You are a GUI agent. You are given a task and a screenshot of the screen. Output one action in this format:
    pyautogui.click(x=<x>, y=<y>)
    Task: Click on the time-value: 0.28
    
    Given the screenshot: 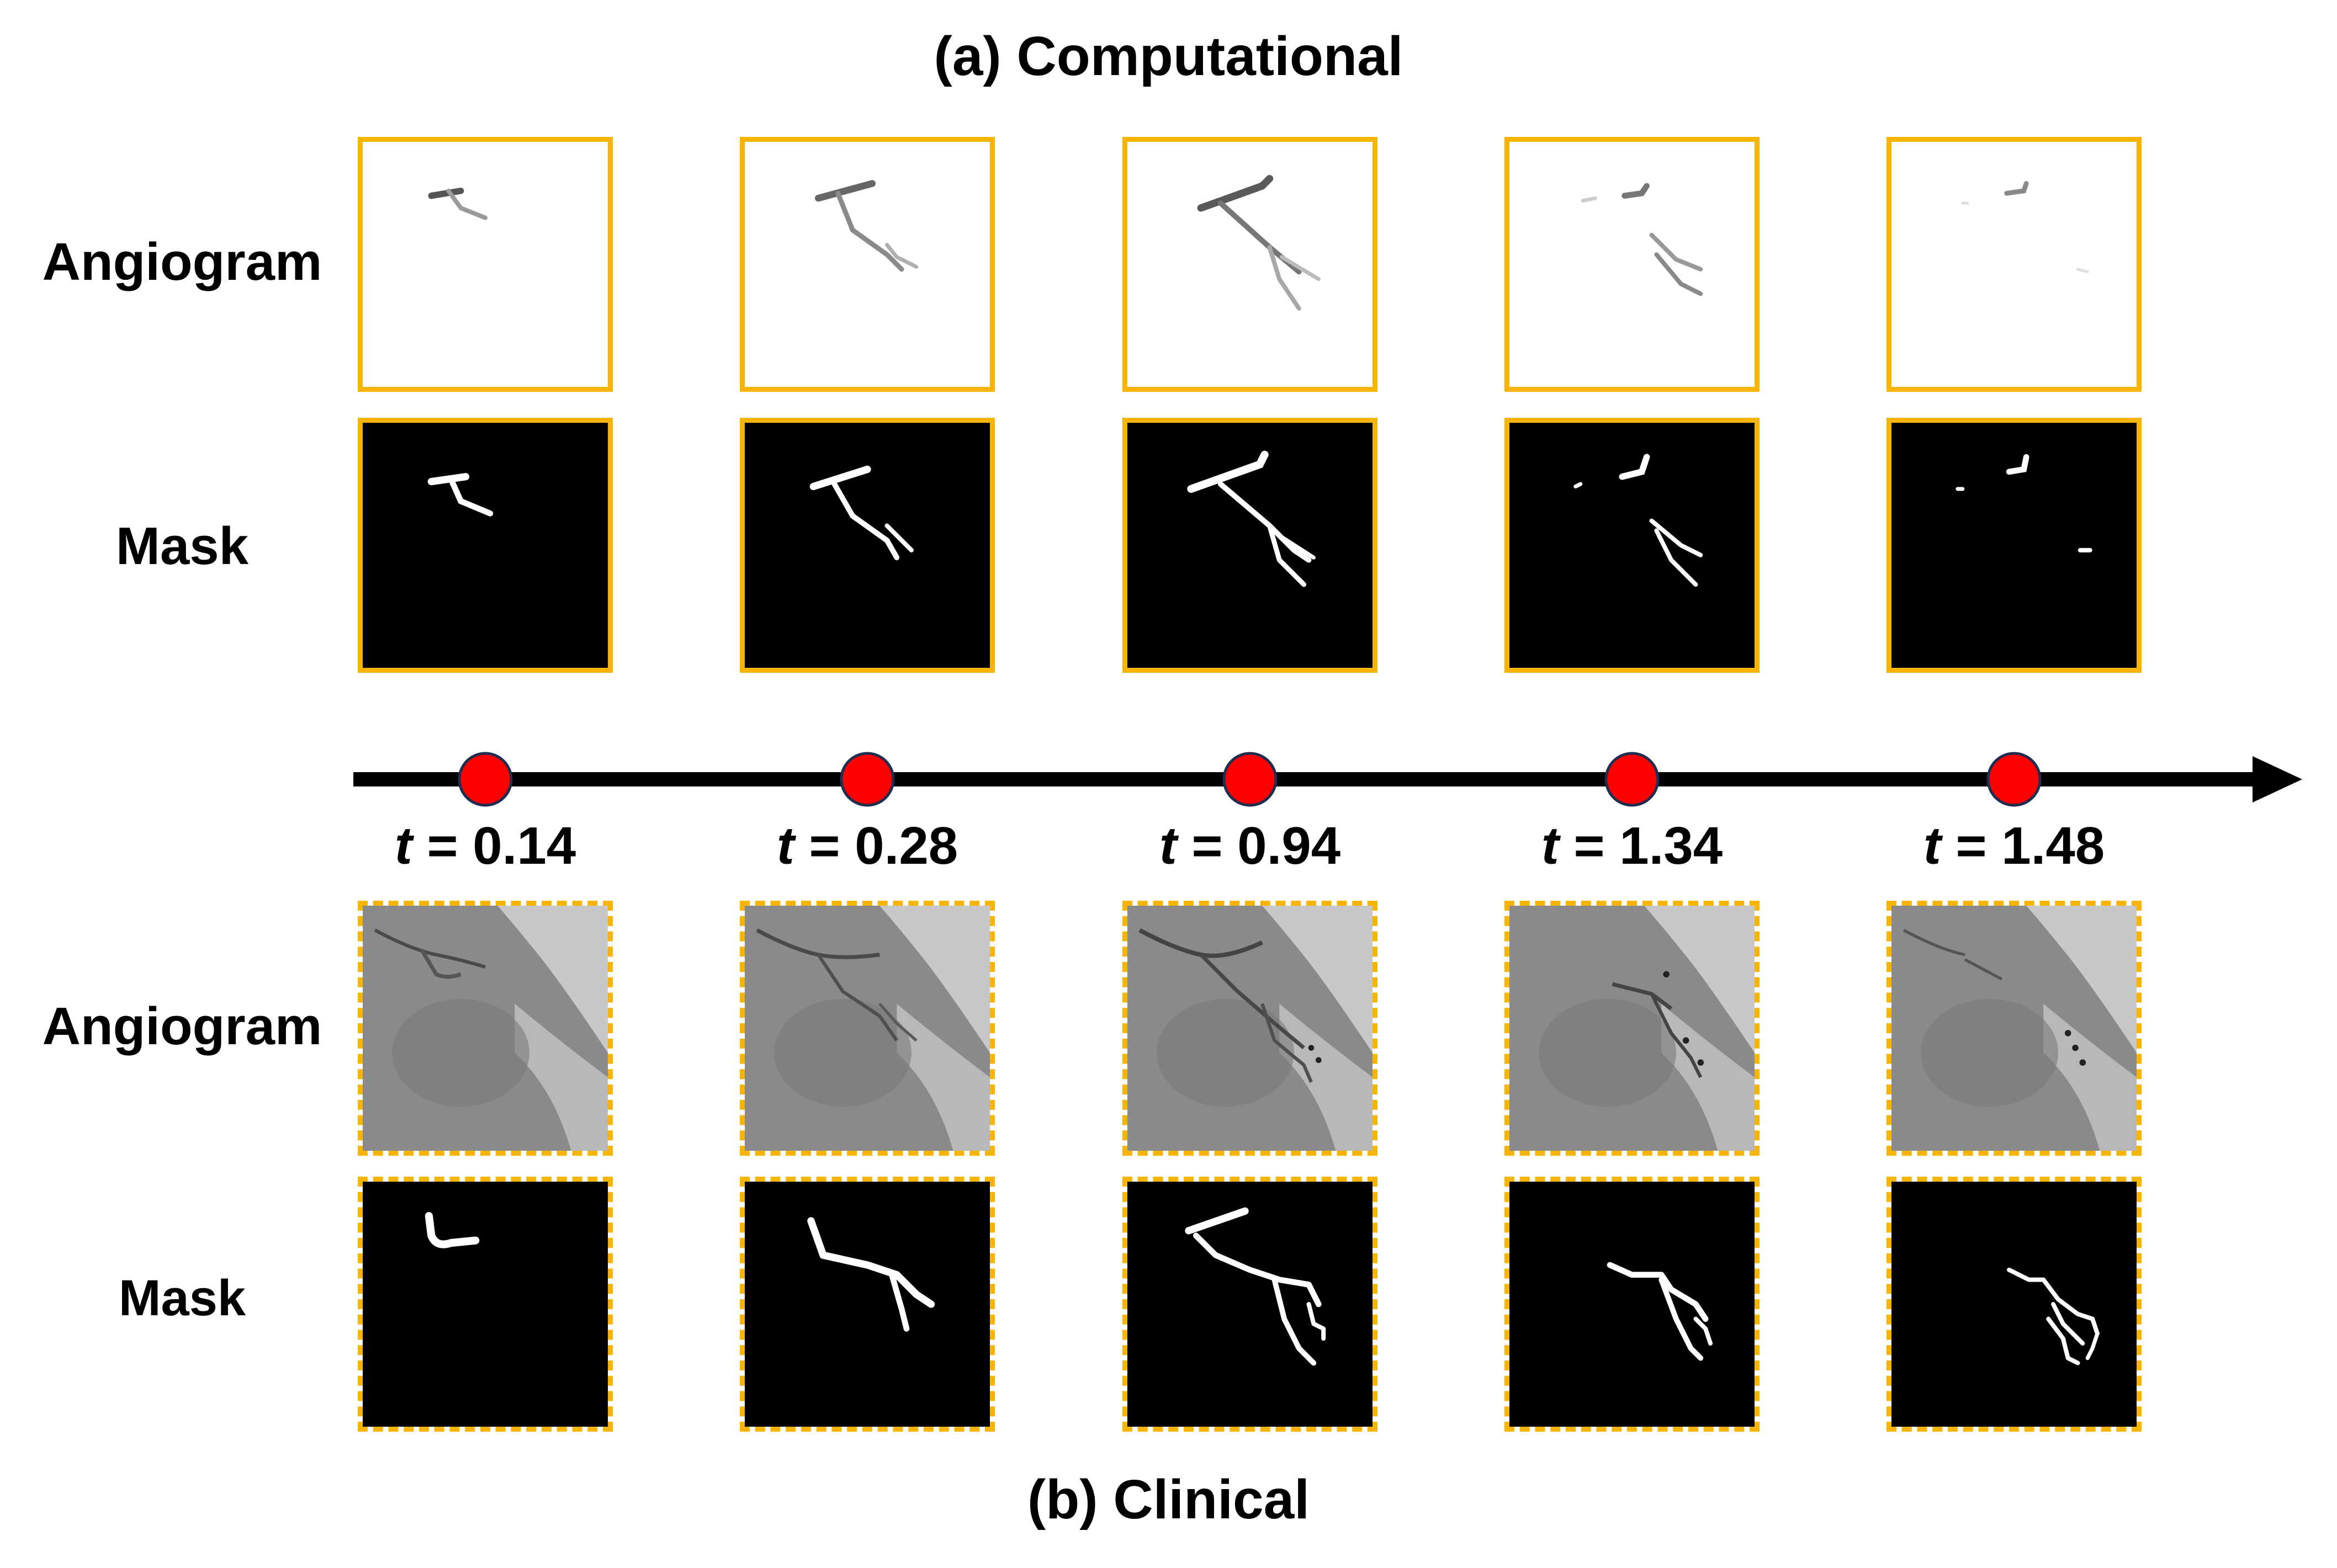 What is the action you would take?
    pyautogui.click(x=906, y=845)
    